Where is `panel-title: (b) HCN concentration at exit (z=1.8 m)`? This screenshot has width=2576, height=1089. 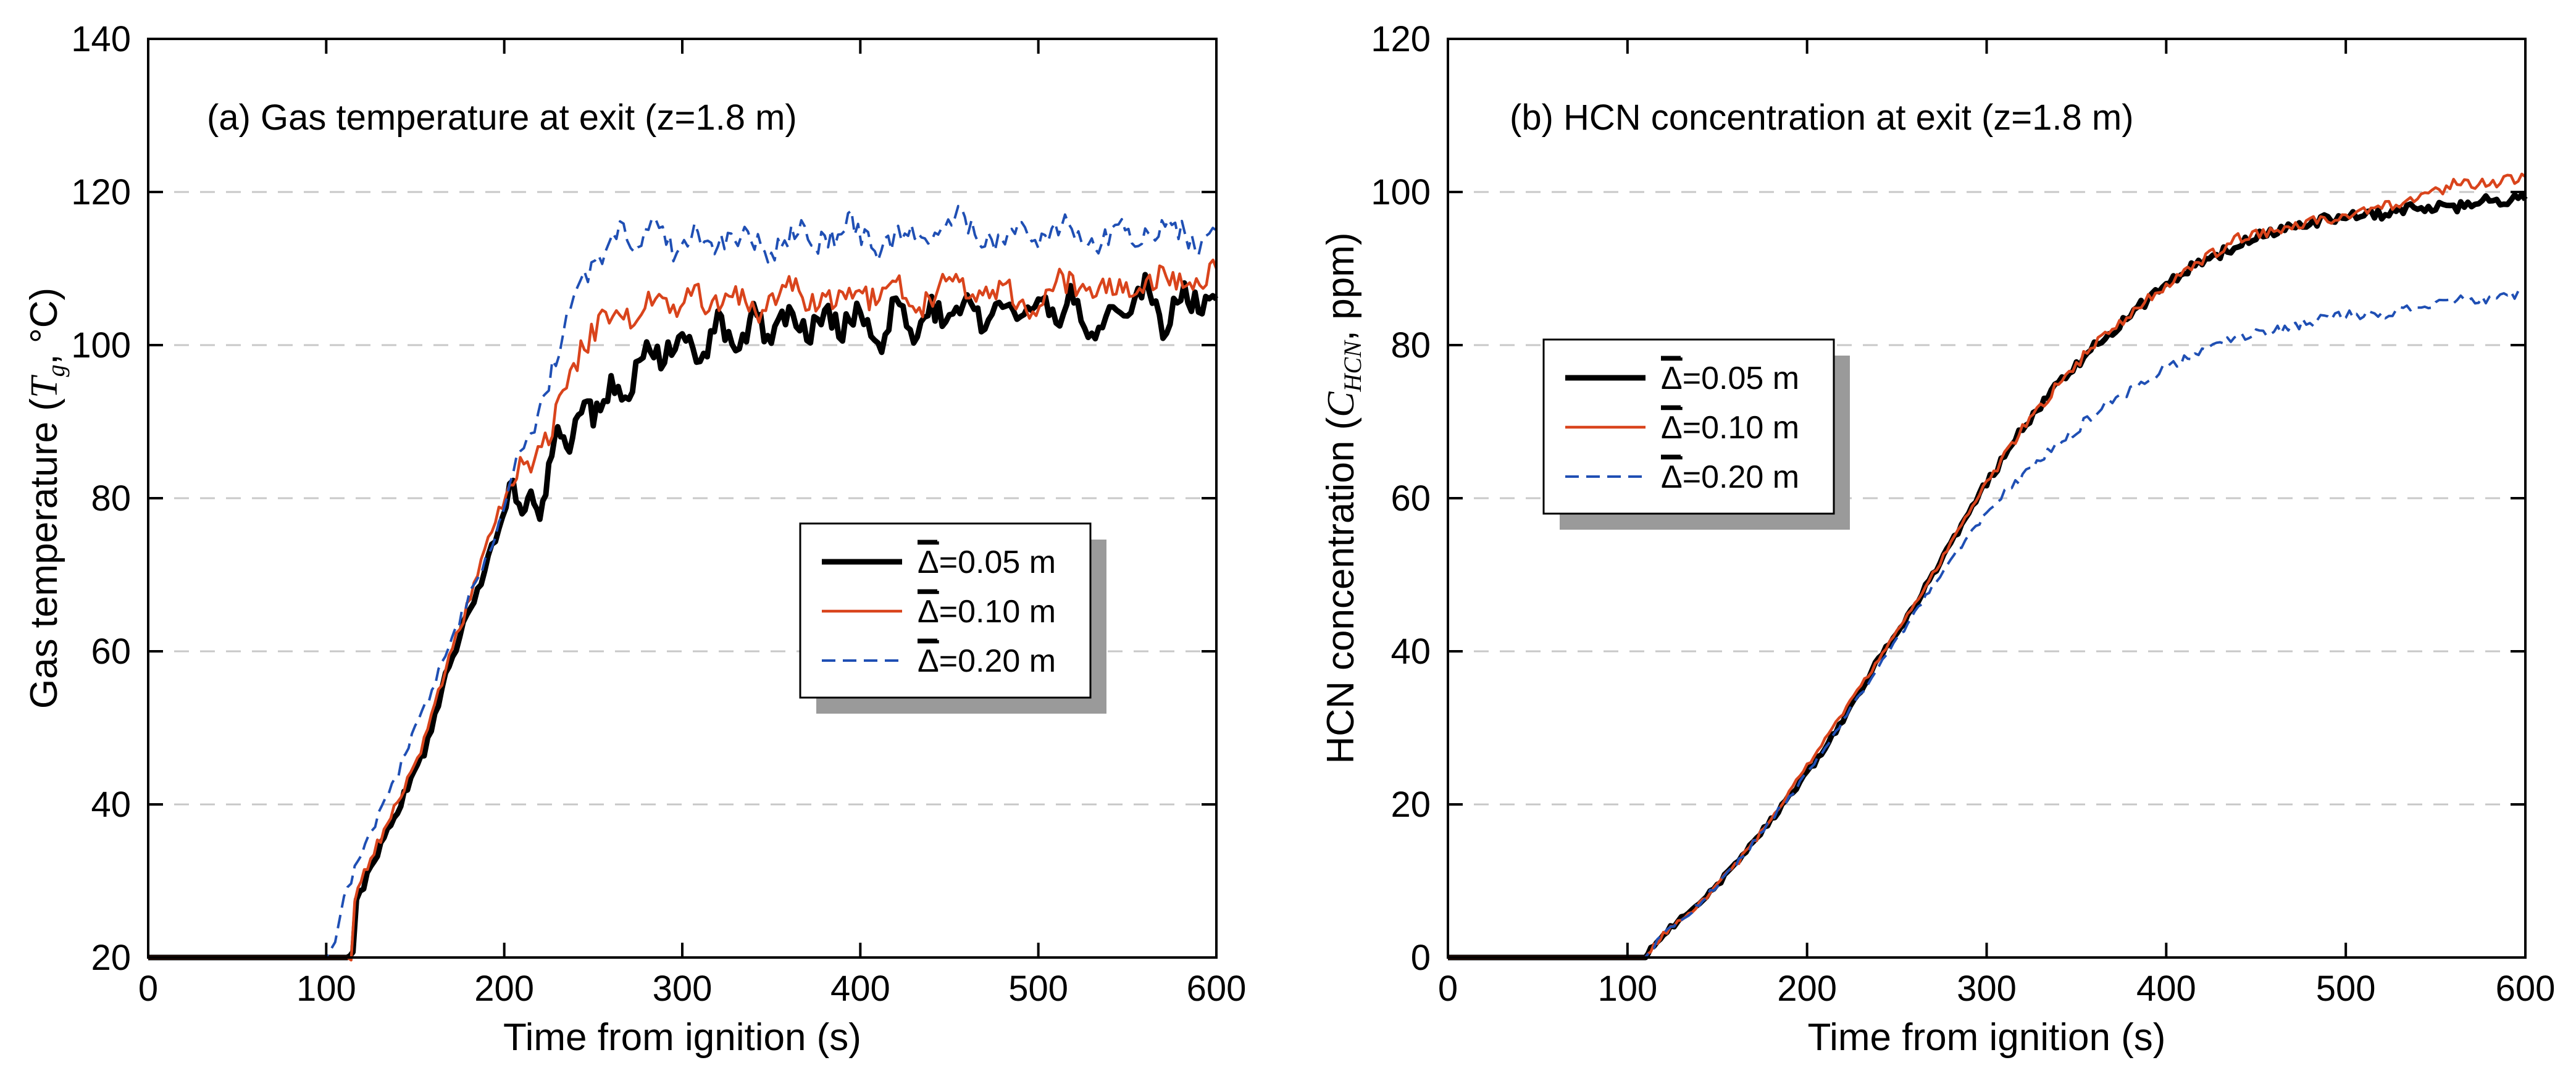 panel-title: (b) HCN concentration at exit (z=1.8 m) is located at coordinates (1822, 118).